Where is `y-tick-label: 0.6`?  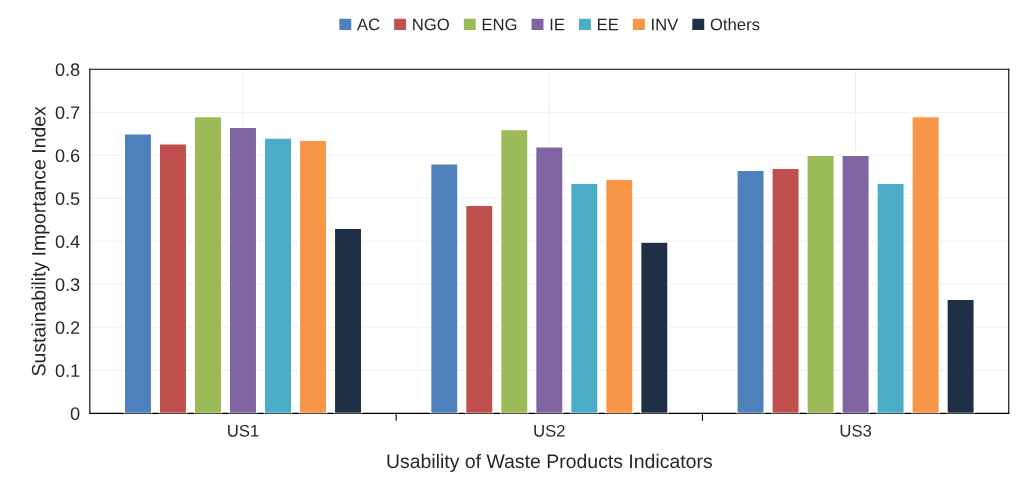 y-tick-label: 0.6 is located at coordinates (67, 156).